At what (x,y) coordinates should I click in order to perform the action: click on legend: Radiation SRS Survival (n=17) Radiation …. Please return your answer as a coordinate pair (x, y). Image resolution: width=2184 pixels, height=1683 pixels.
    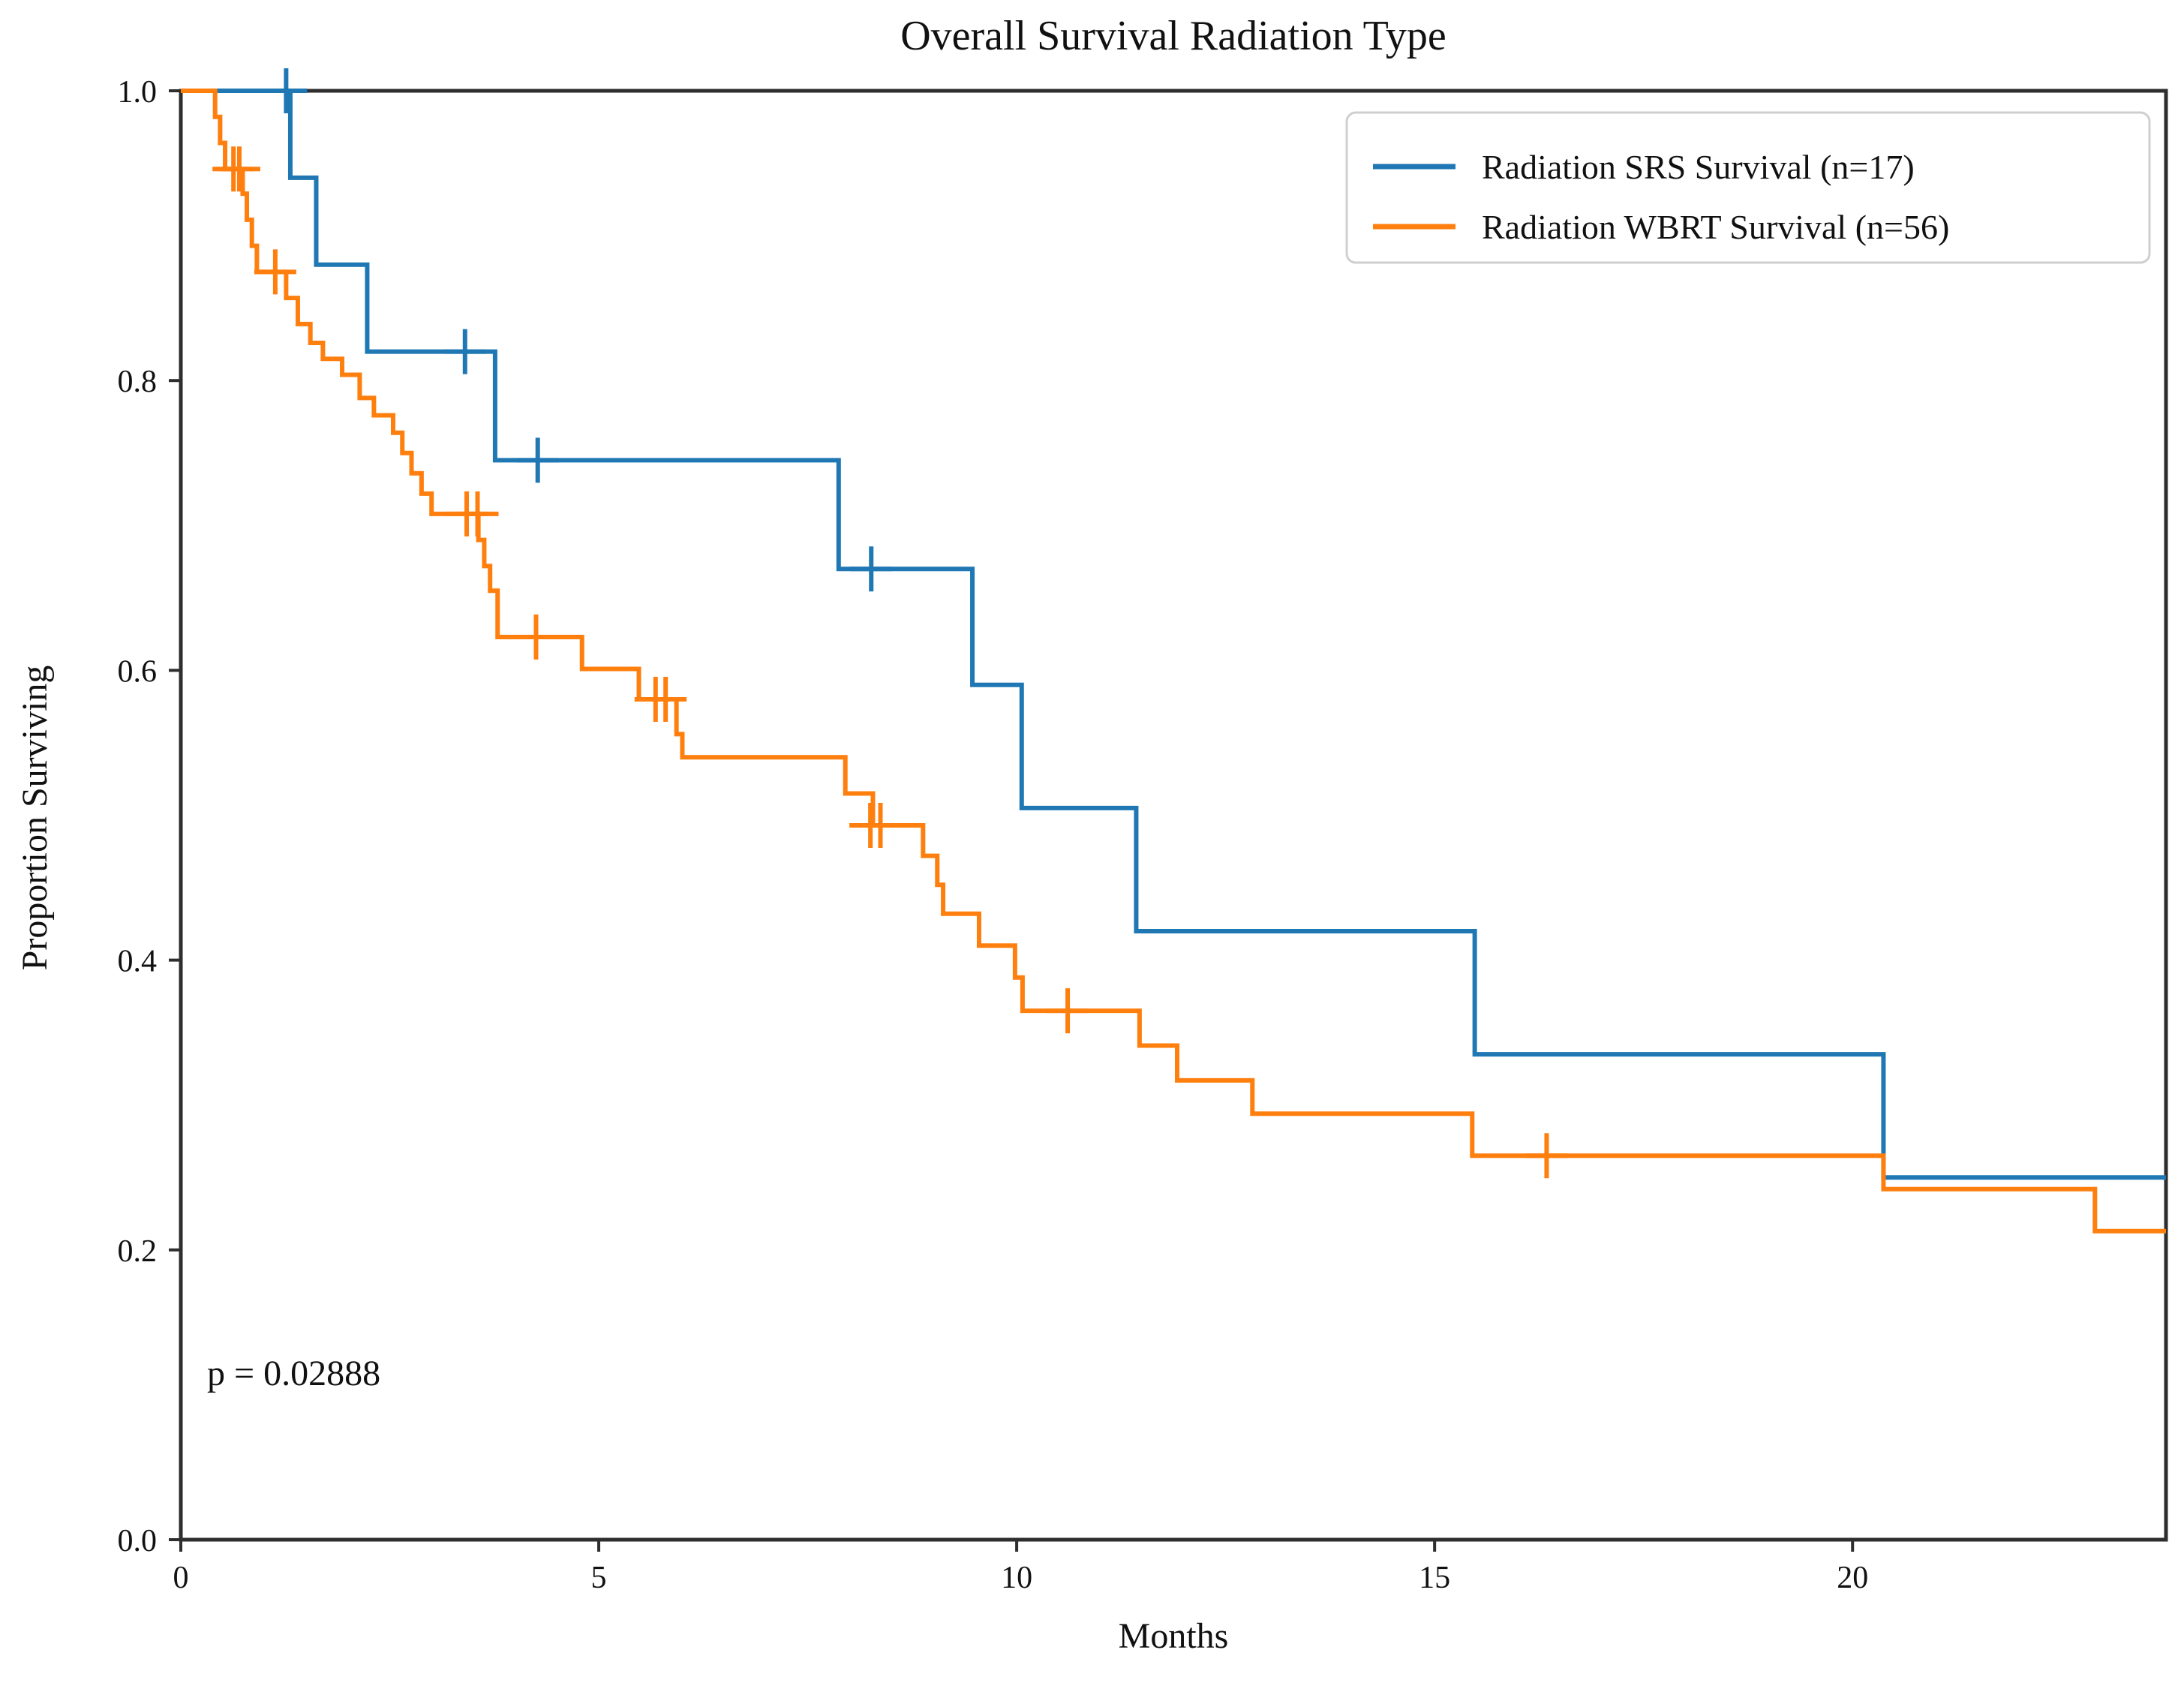
    Looking at the image, I should click on (1748, 187).